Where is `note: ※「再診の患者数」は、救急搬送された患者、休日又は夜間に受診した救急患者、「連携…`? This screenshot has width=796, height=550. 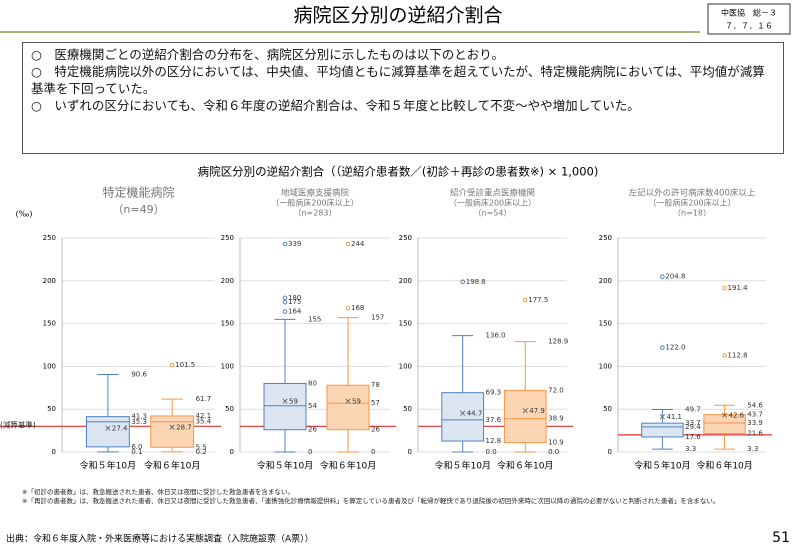
note: ※「再診の患者数」は、救急搬送された患者、休日又は夜間に受診した救急患者、「連携… is located at coordinates (371, 501).